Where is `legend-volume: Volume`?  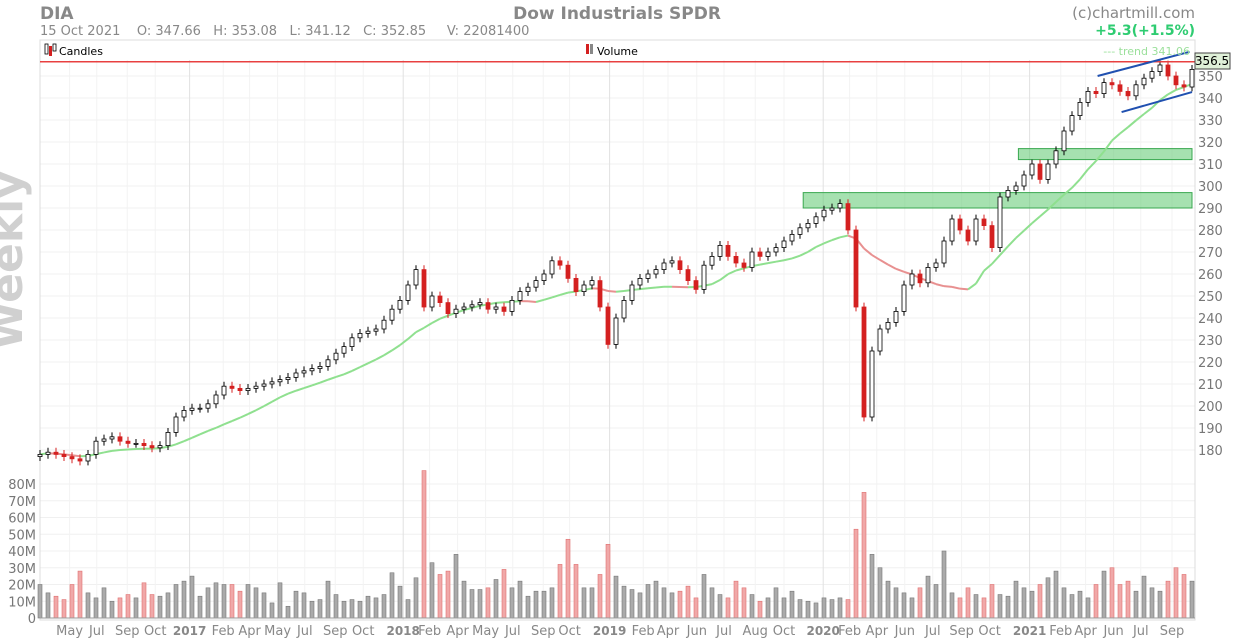 legend-volume: Volume is located at coordinates (612, 51).